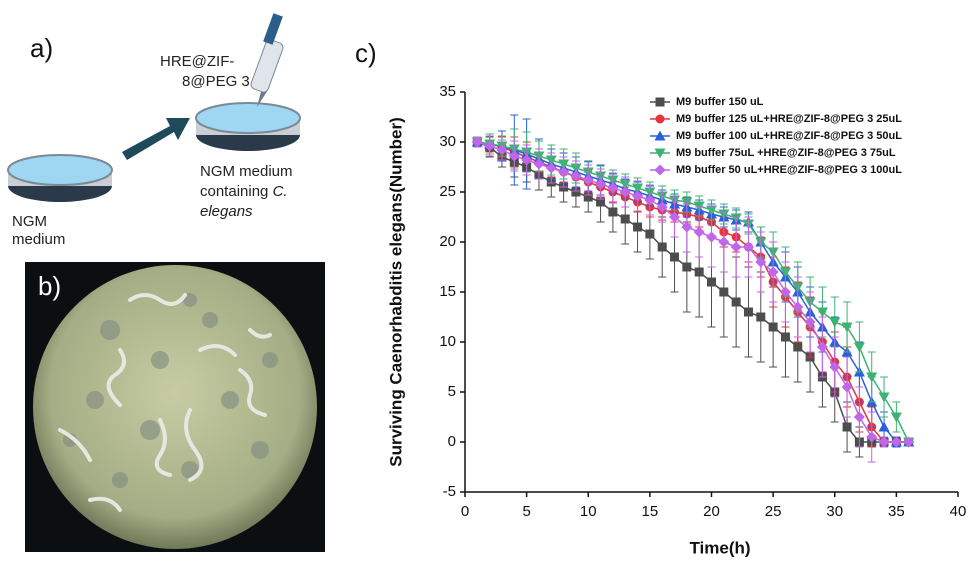  I want to click on x-tick-label: 30, so click(834, 511).